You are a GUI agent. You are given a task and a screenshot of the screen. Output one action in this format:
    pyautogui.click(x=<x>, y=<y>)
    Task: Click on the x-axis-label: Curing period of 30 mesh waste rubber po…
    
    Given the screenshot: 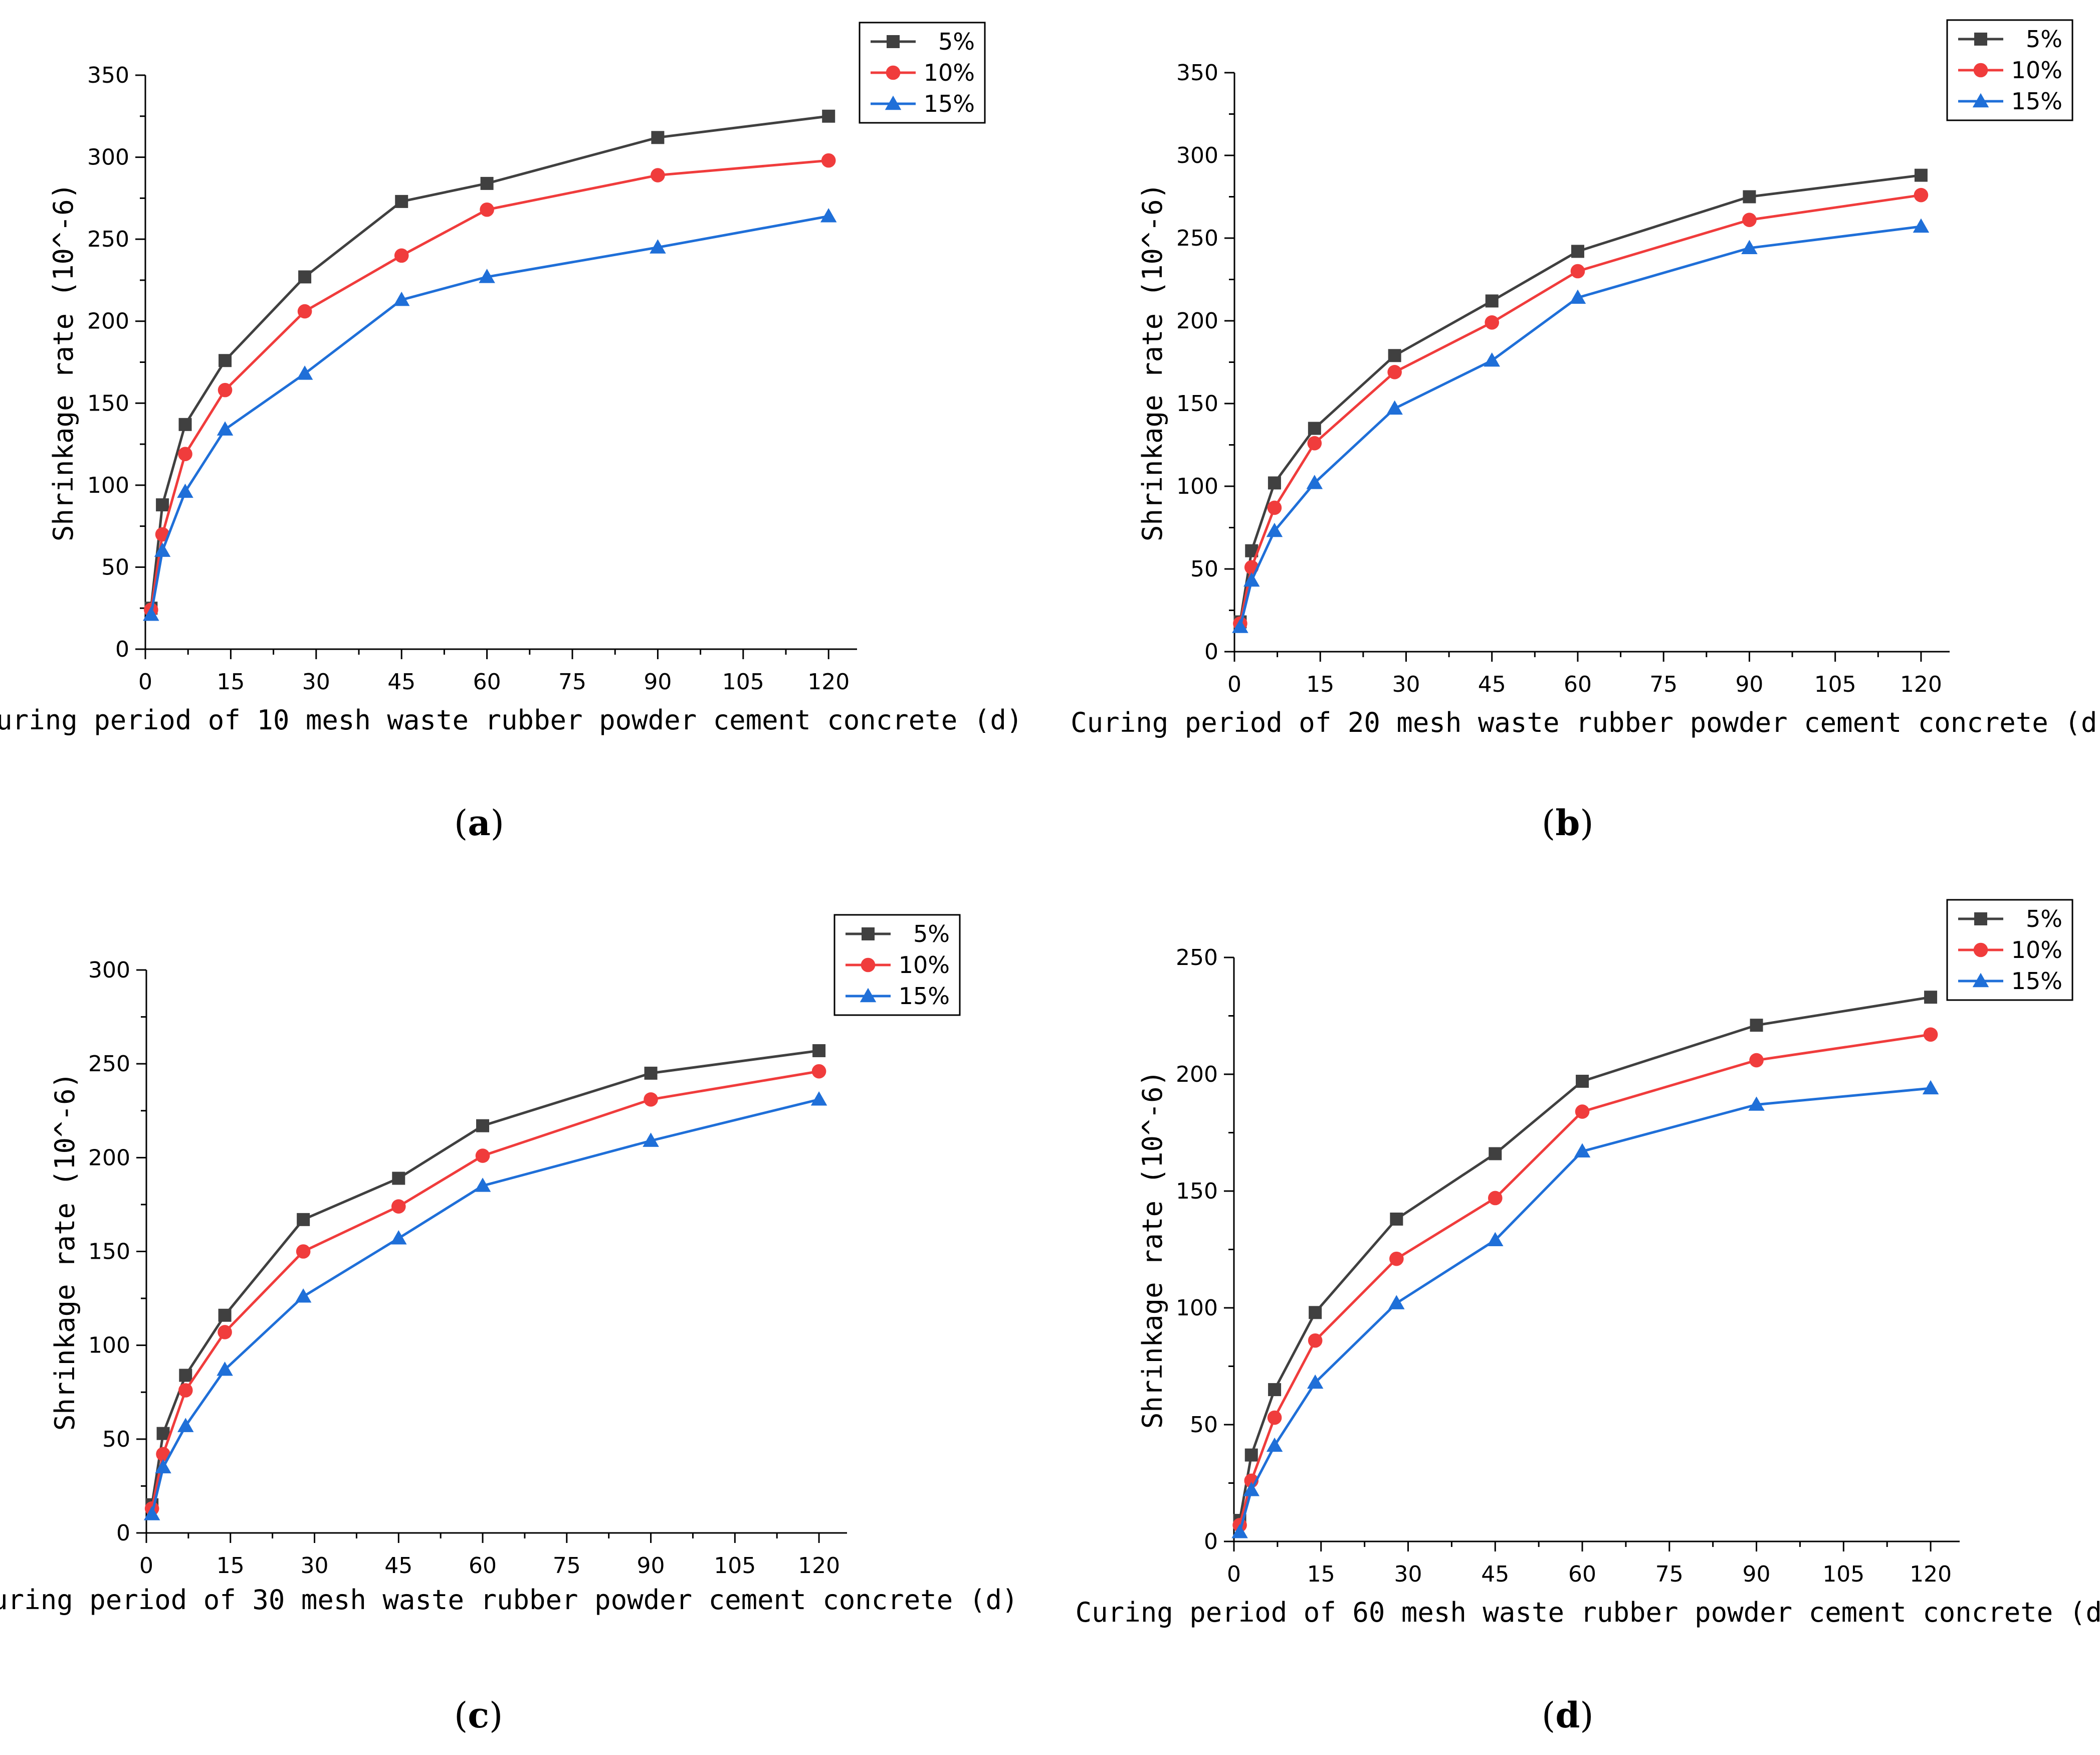 What is the action you would take?
    pyautogui.click(x=509, y=1600)
    